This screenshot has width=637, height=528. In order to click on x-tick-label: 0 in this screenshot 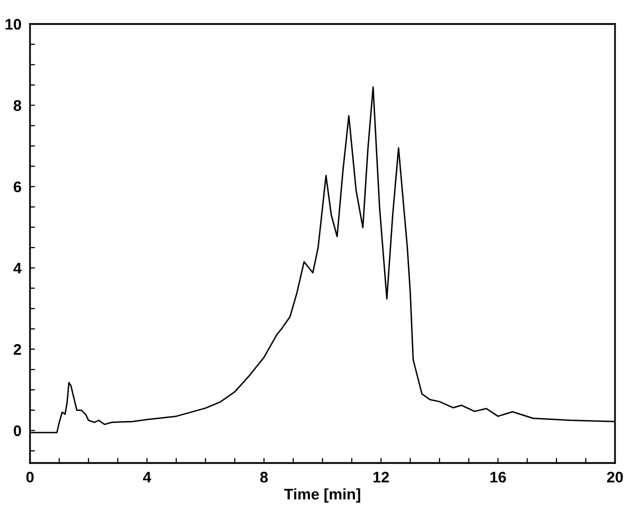, I will do `click(30, 477)`.